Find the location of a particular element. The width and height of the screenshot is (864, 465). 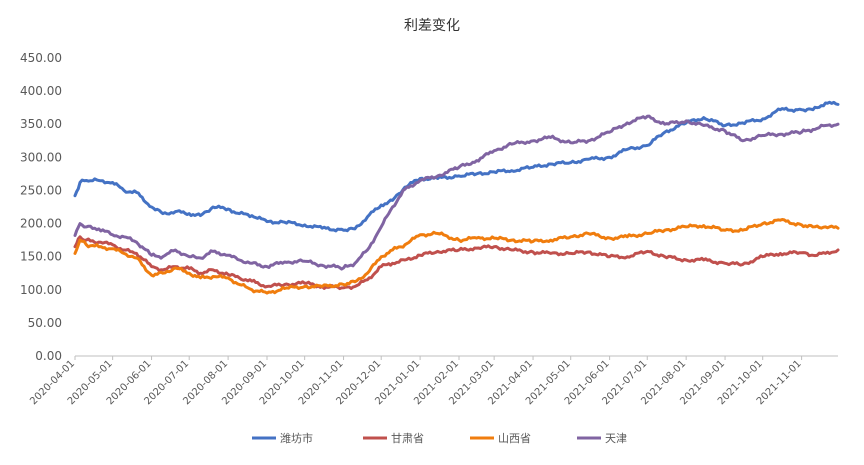

y-tick-label: 0.00 is located at coordinates (48, 356).